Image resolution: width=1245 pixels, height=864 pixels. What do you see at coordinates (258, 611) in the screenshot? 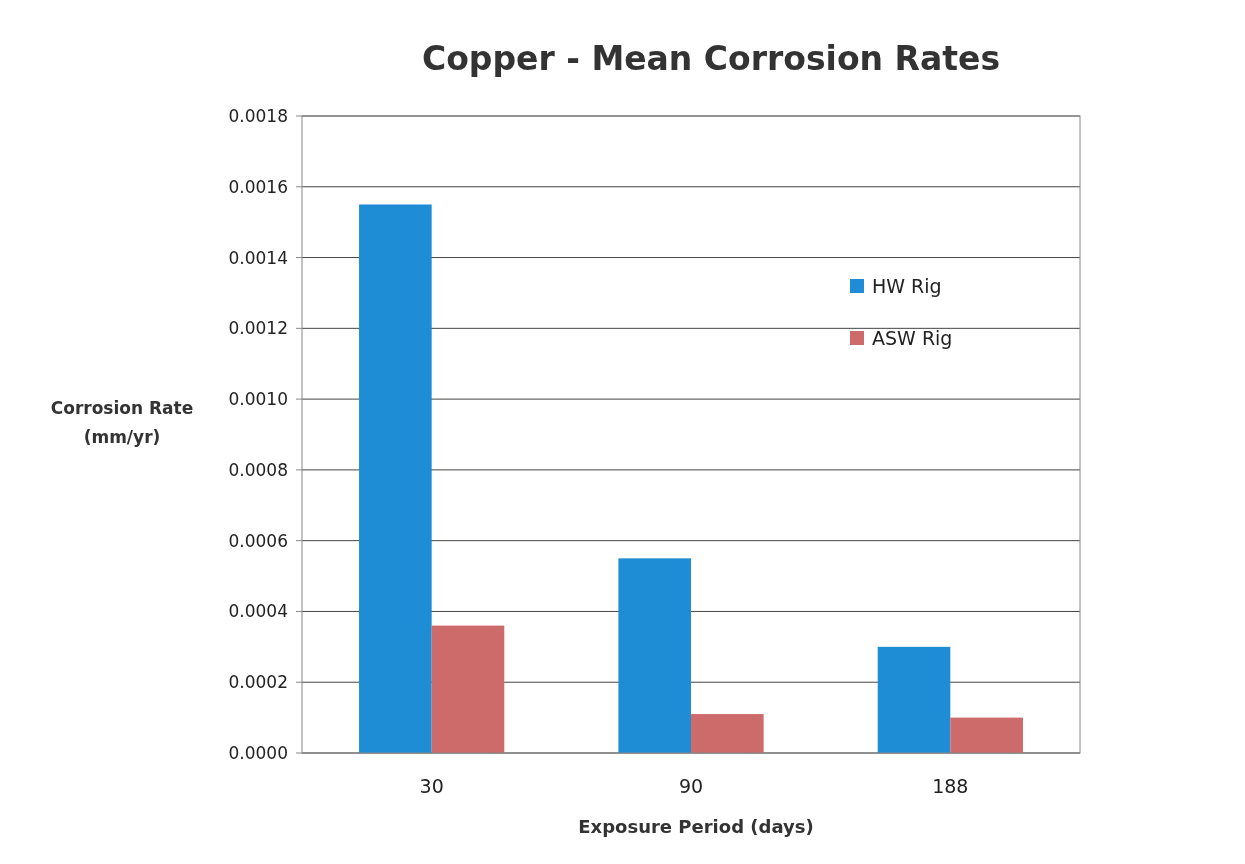
I see `y-tick-label: 0.0004` at bounding box center [258, 611].